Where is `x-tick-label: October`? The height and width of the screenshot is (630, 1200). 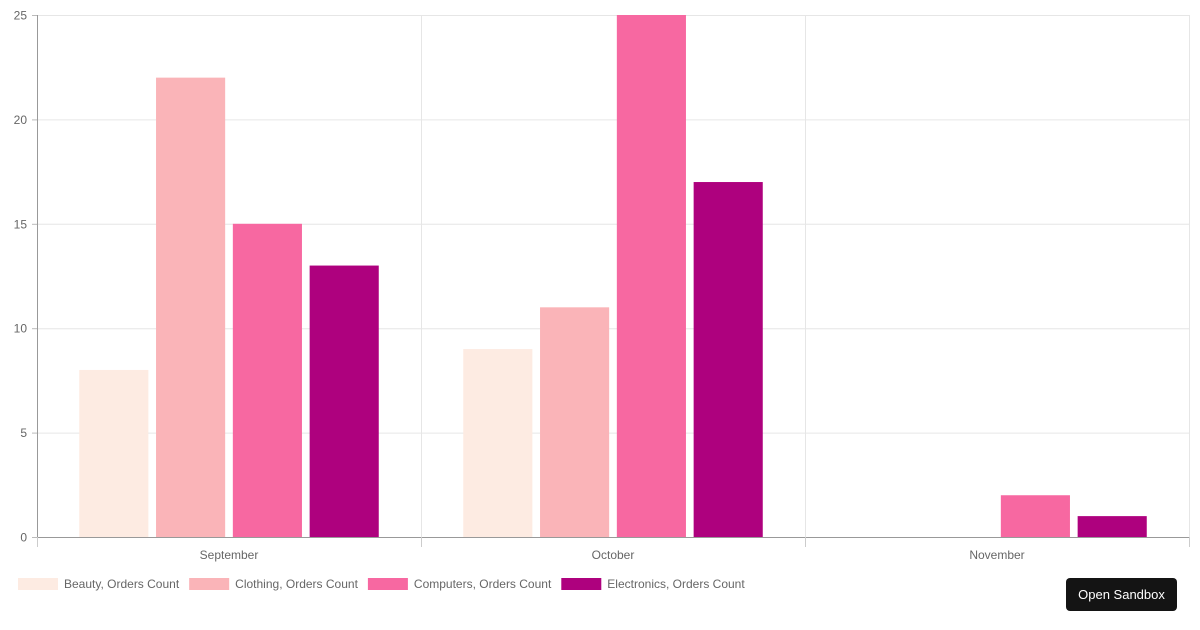
x-tick-label: October is located at coordinates (613, 555).